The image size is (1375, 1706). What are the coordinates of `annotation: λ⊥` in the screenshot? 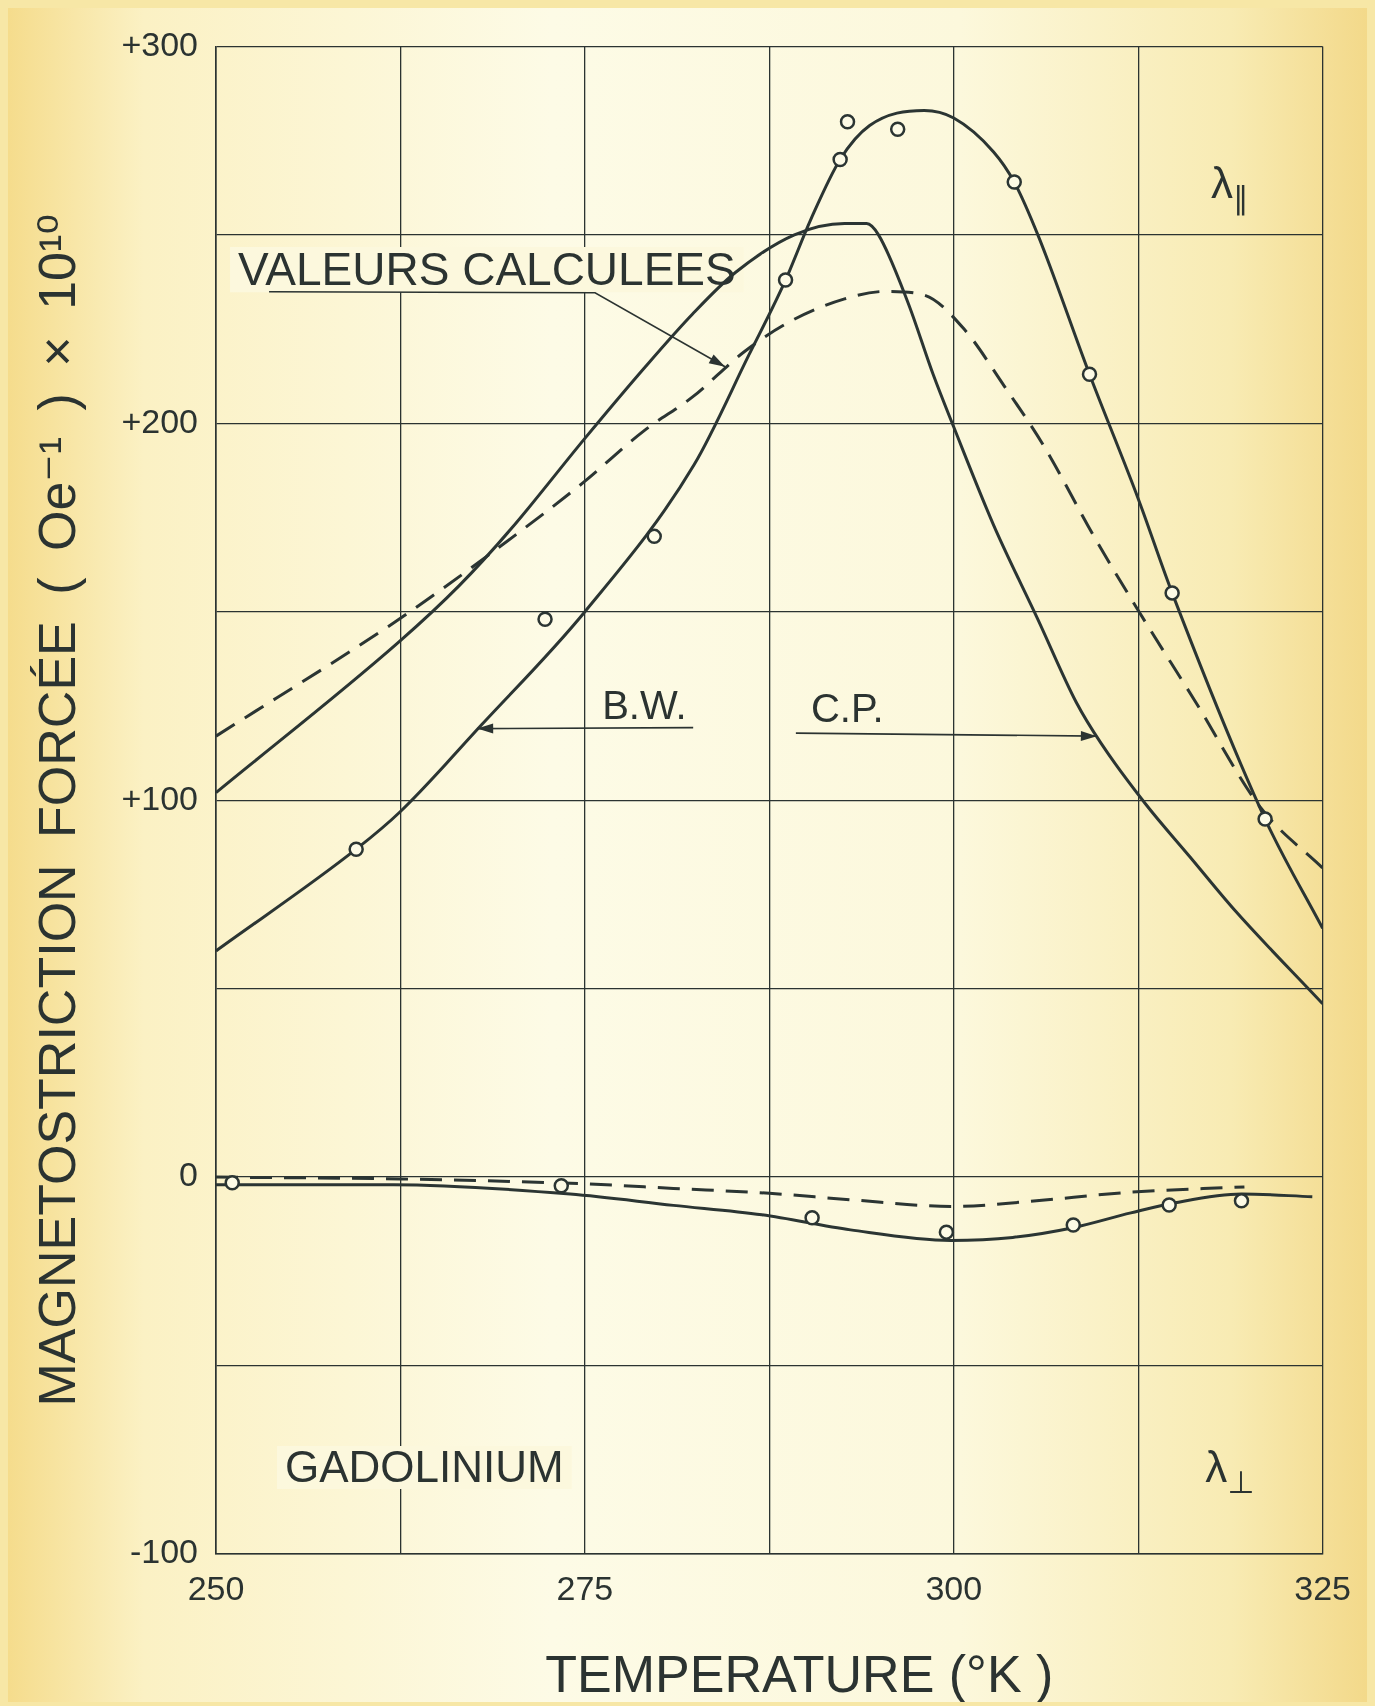 It's located at (1230, 1471).